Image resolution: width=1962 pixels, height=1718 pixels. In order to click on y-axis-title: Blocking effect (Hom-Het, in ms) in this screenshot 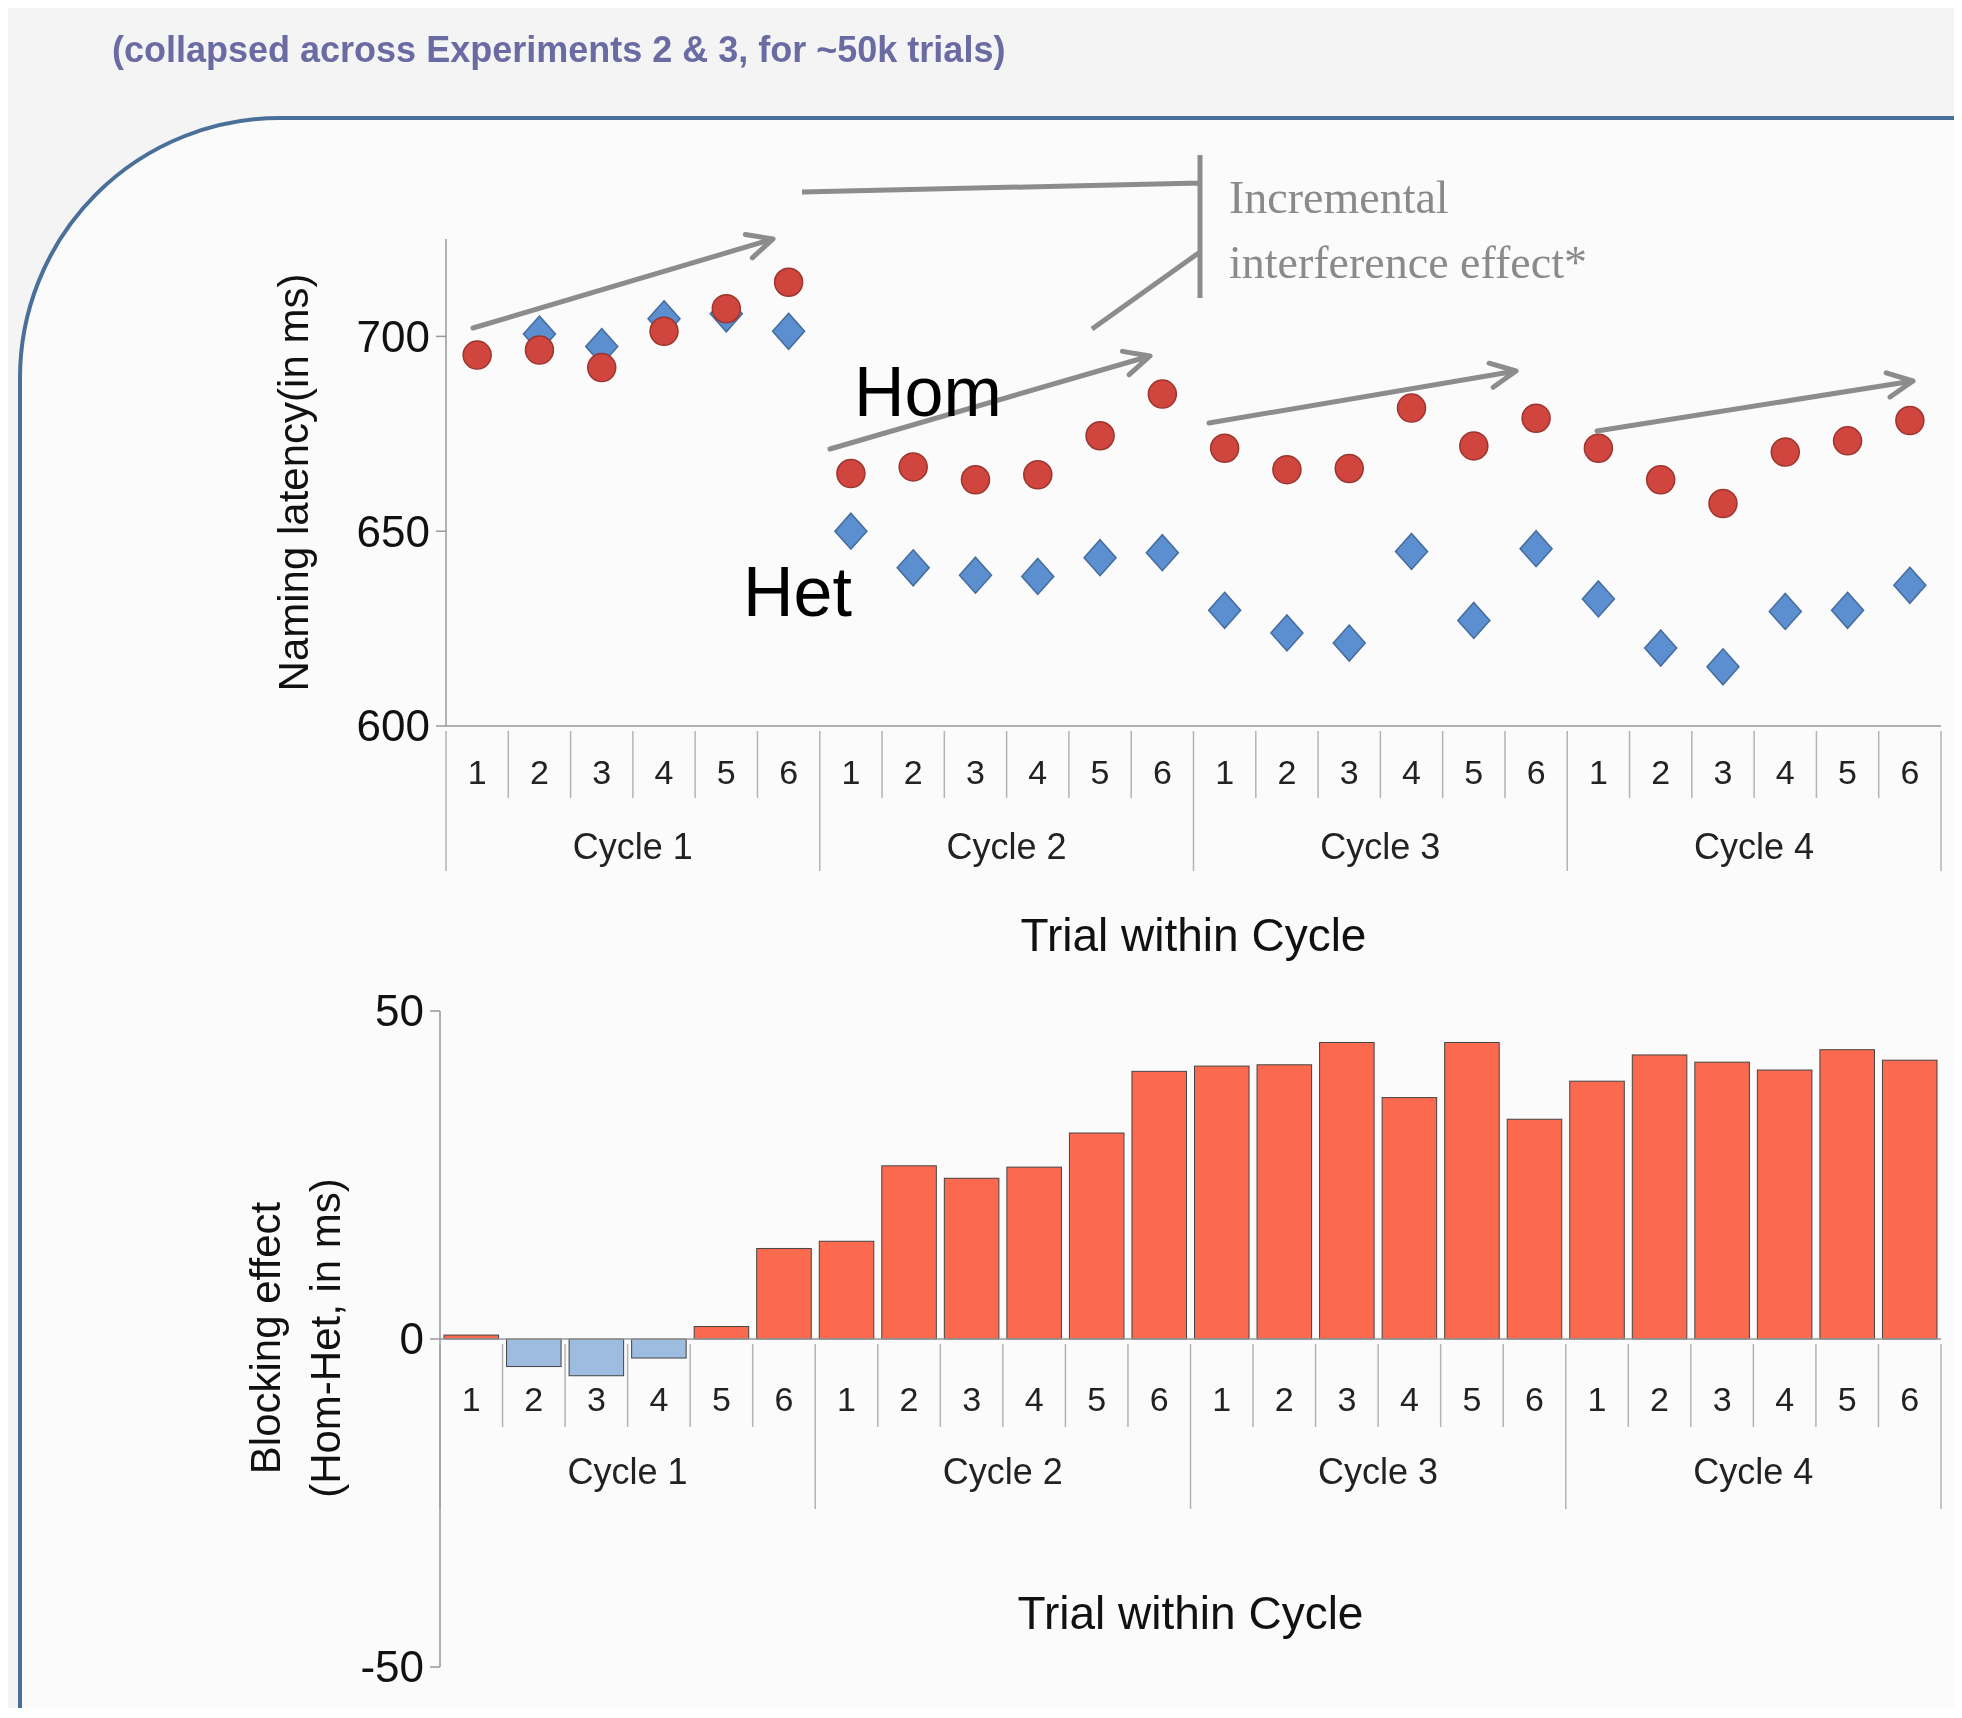, I will do `click(295, 1338)`.